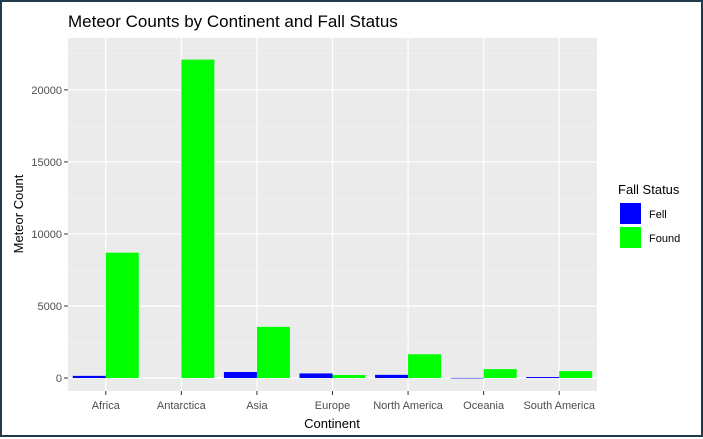 The height and width of the screenshot is (439, 703). What do you see at coordinates (349, 377) in the screenshot?
I see `bar-found-europe` at bounding box center [349, 377].